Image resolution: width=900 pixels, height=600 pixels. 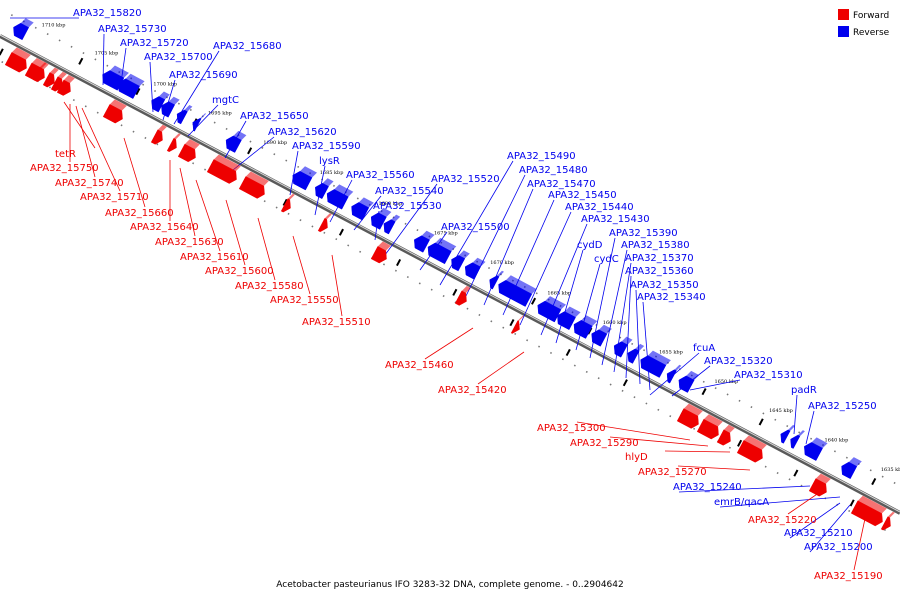 What do you see at coordinates (671, 353) in the screenshot?
I see `scale-tick-label: 1655 kbp` at bounding box center [671, 353].